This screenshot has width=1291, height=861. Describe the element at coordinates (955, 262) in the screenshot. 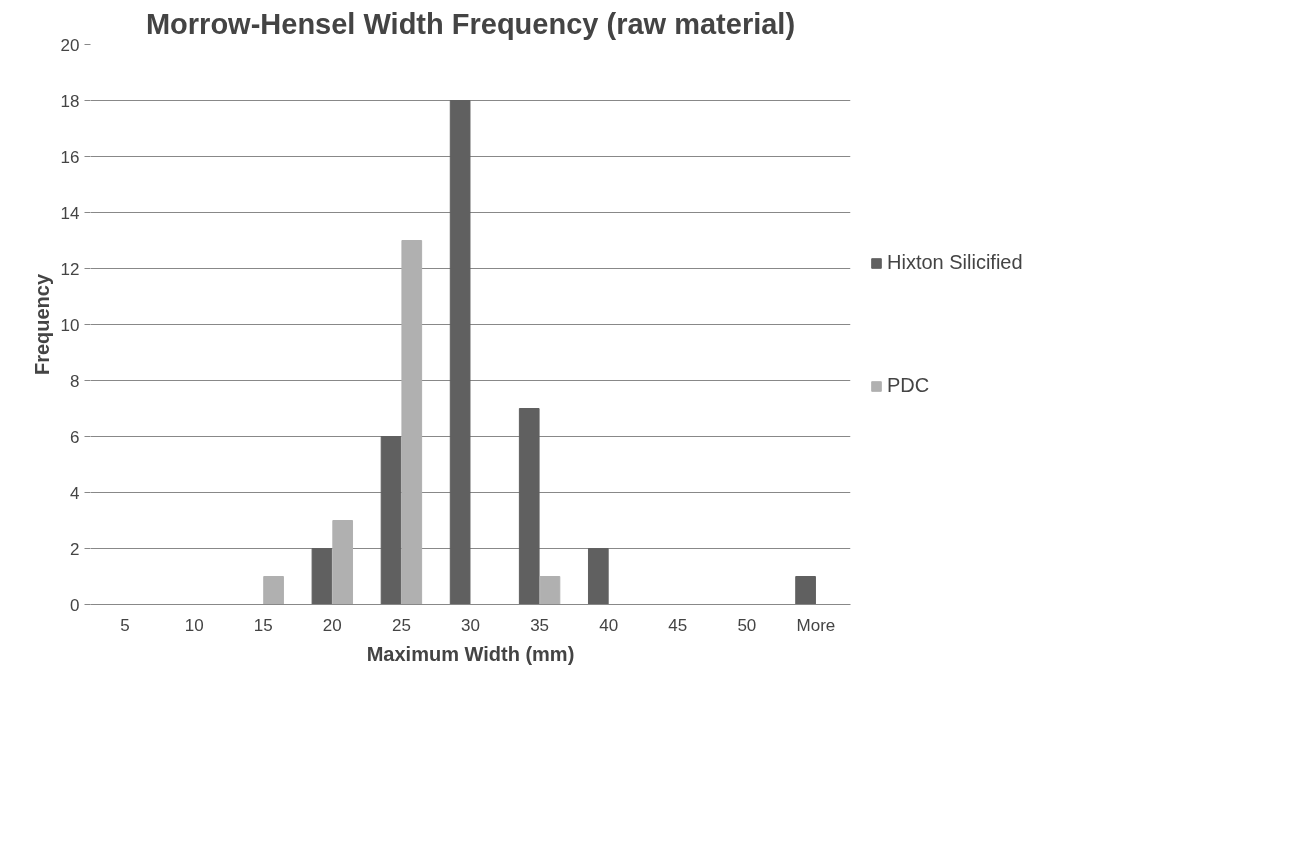

I see `legend-label: Hixton Silicified` at that location.